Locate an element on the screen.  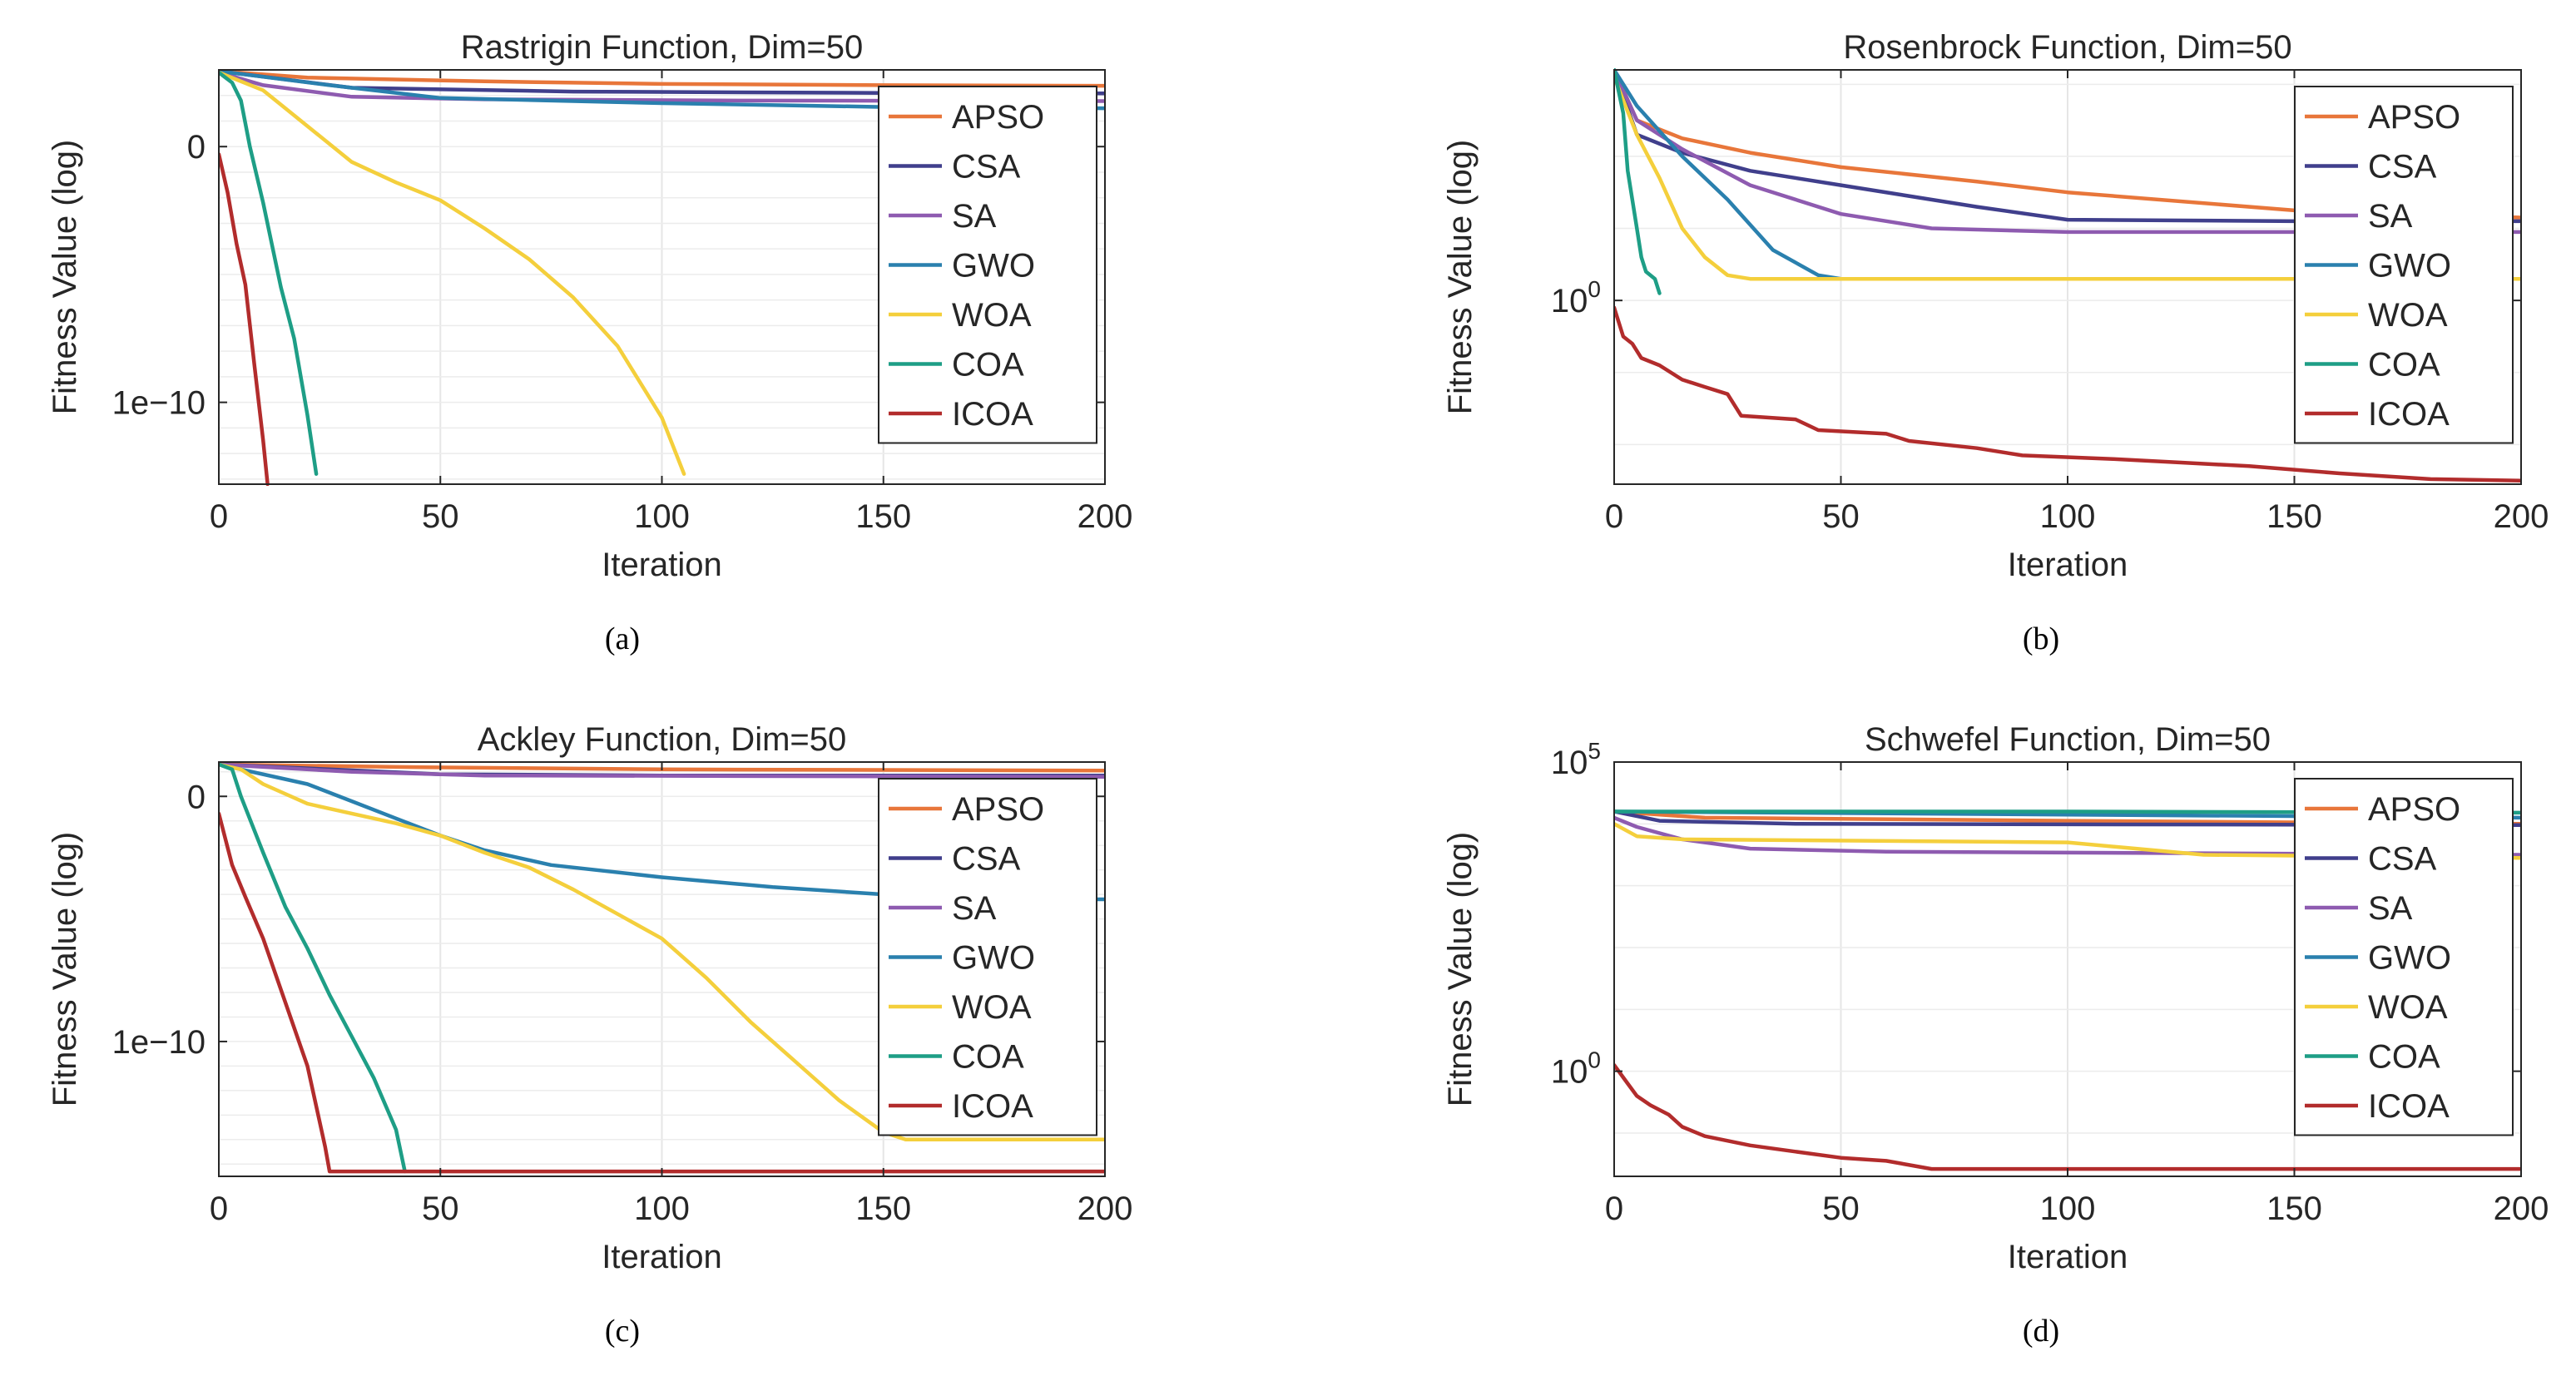
chart-title: Rastrigin Function, Dim=50 is located at coordinates (663, 47).